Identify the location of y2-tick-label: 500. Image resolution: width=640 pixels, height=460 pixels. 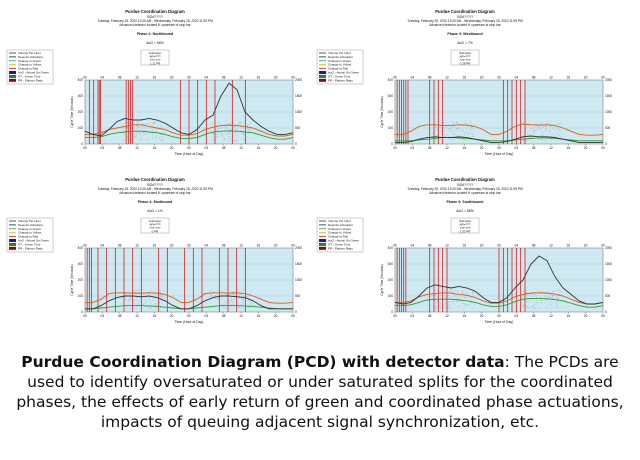
(298, 296).